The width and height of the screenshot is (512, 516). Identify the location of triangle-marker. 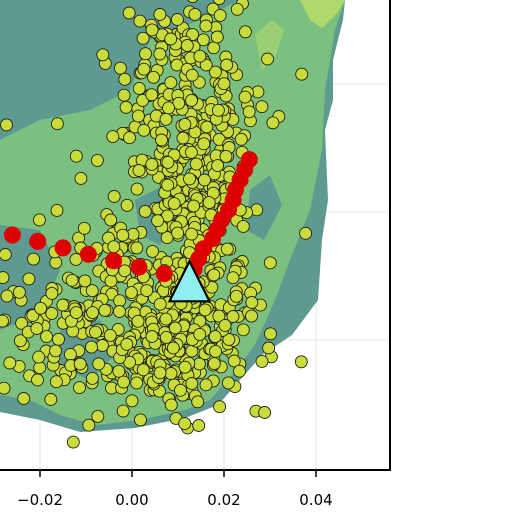
(189, 280).